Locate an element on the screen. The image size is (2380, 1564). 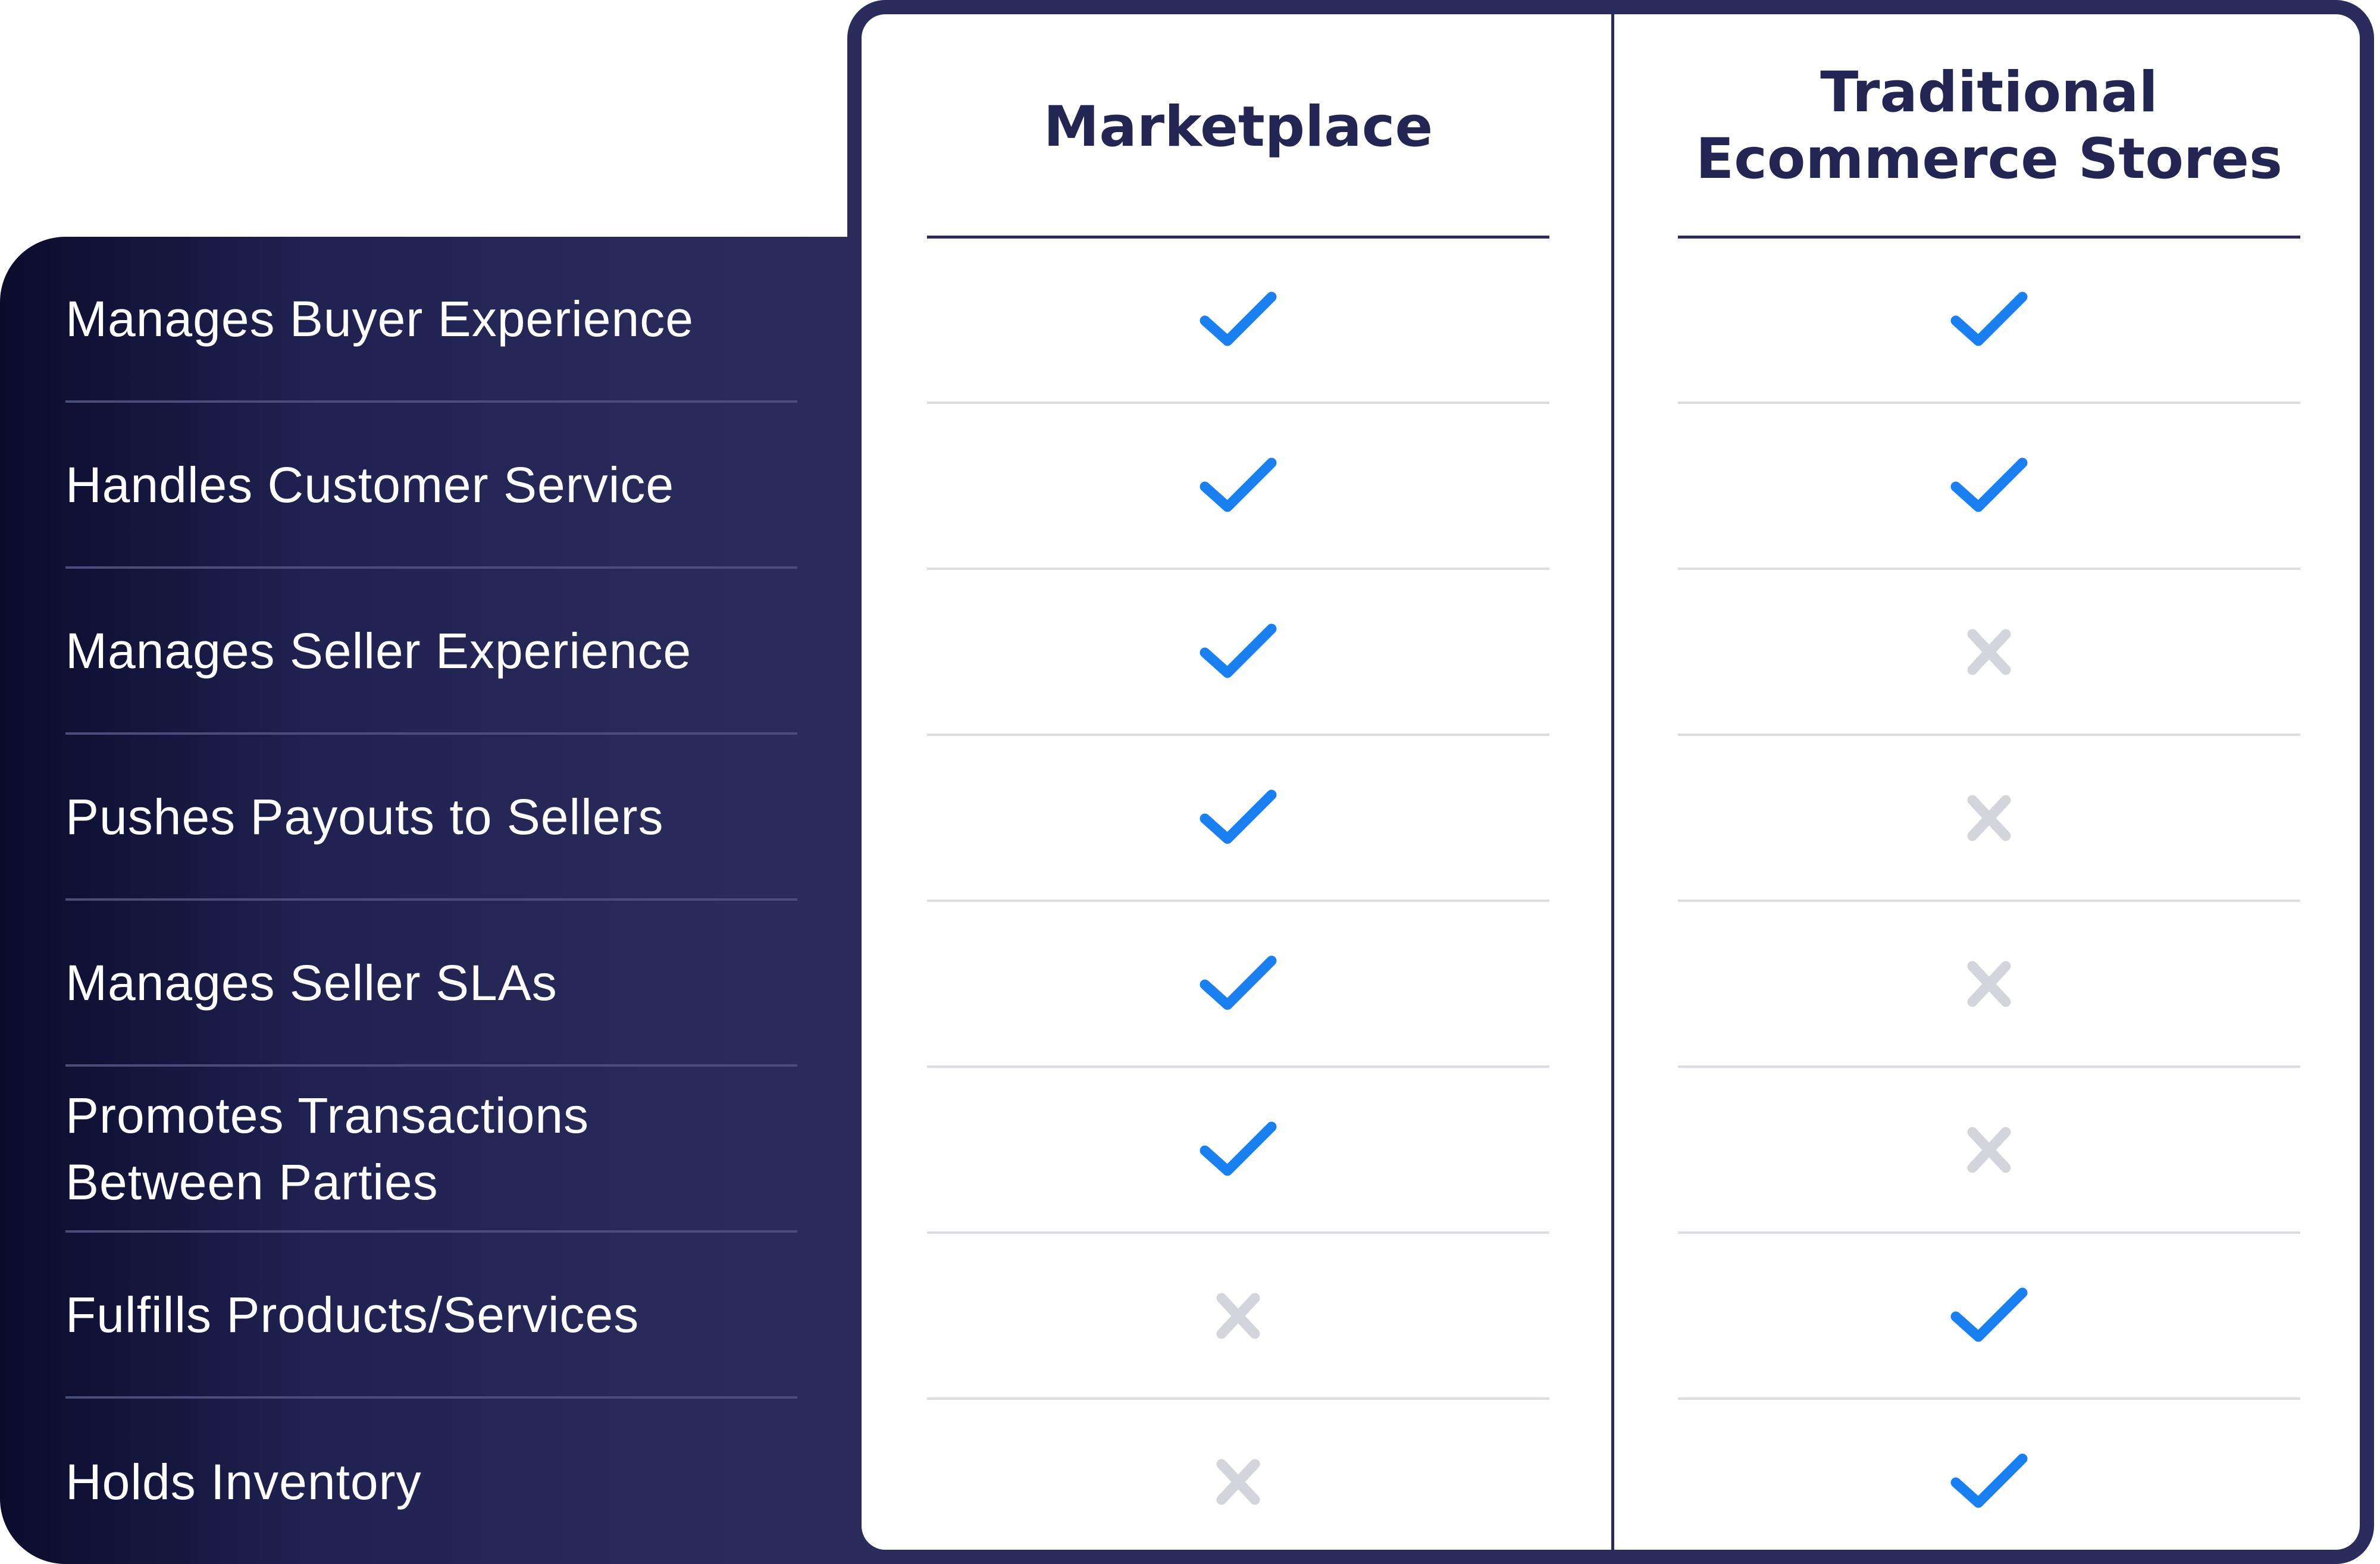
column-title-traditional: Traditional Ecommerce Stores is located at coordinates (1989, 126).